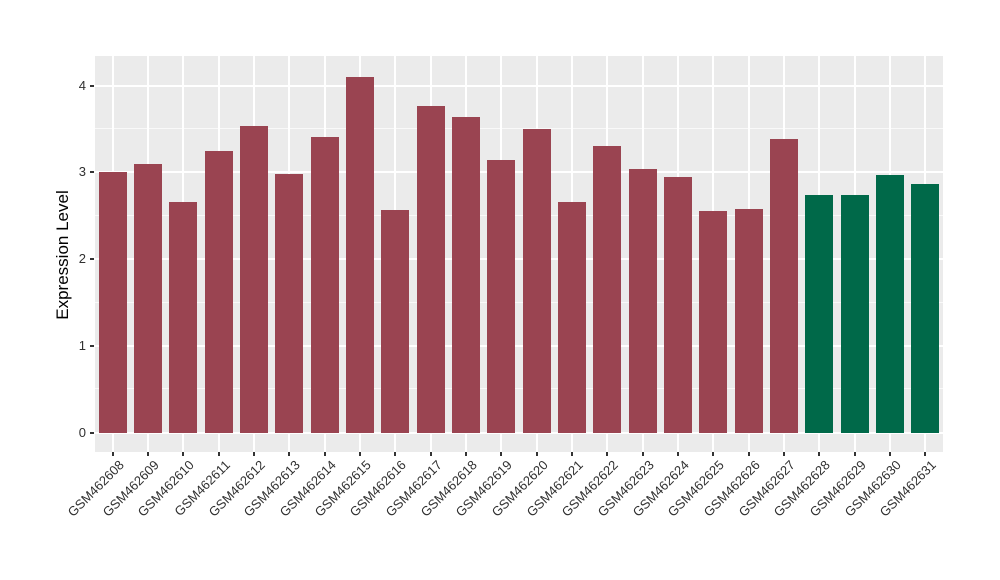  What do you see at coordinates (466, 274) in the screenshot?
I see `bar-GSM462618` at bounding box center [466, 274].